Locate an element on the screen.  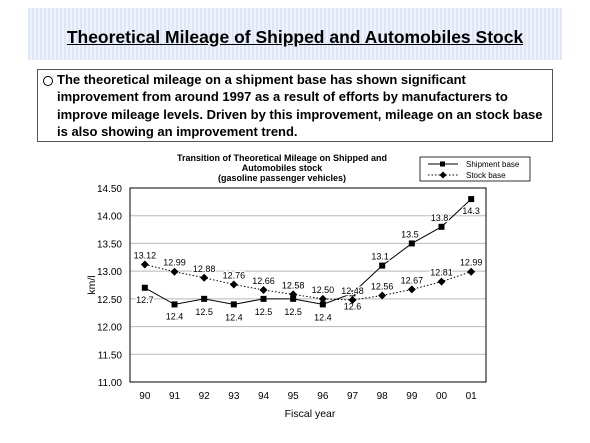
y-tick-label: 12.50 is located at coordinates (109, 300).